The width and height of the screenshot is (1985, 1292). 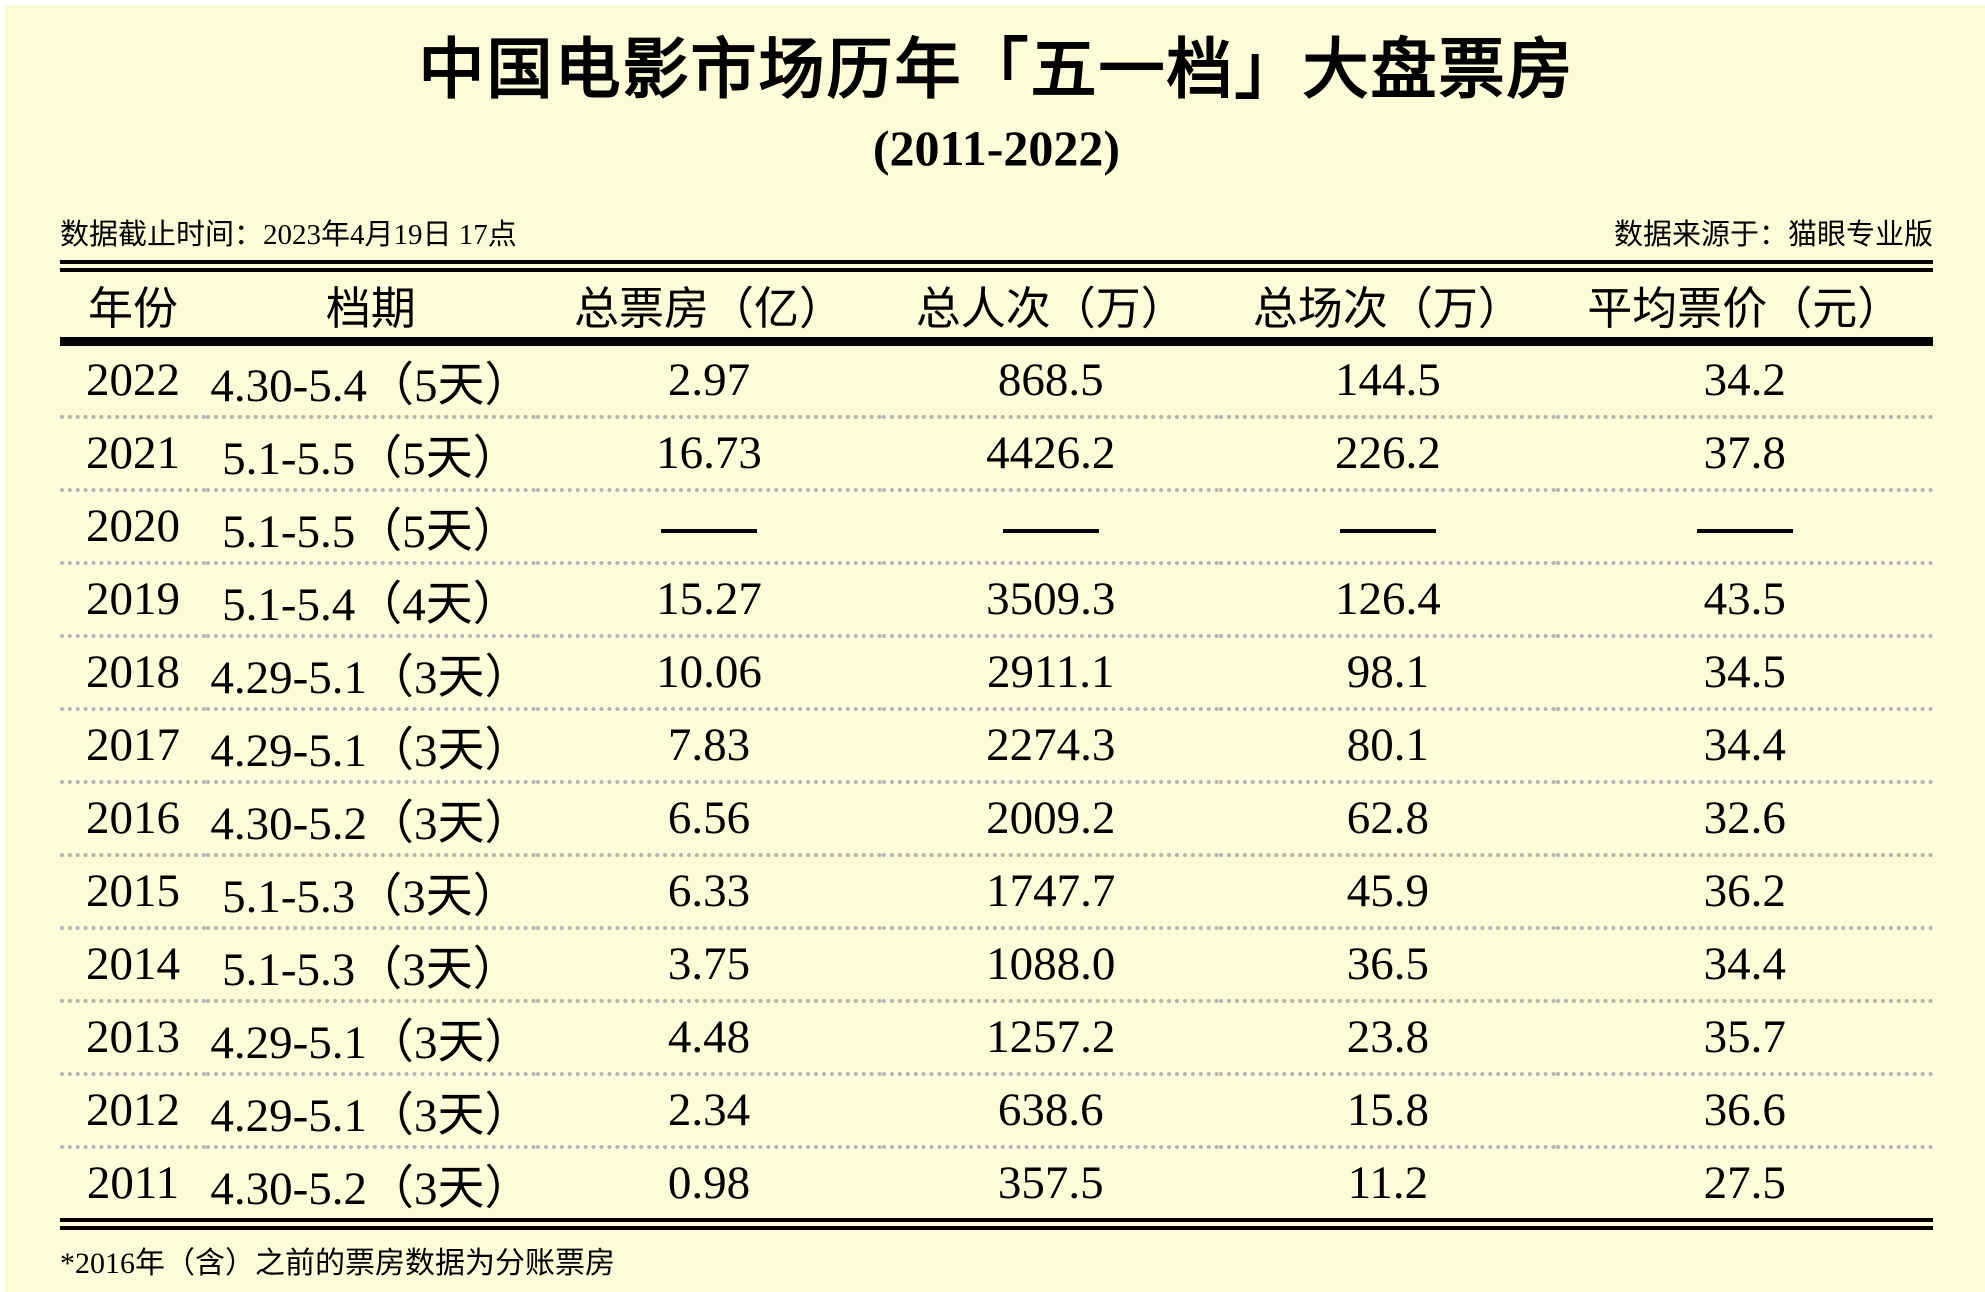 I want to click on cell-admissions: 1257.2, so click(x=1051, y=1036).